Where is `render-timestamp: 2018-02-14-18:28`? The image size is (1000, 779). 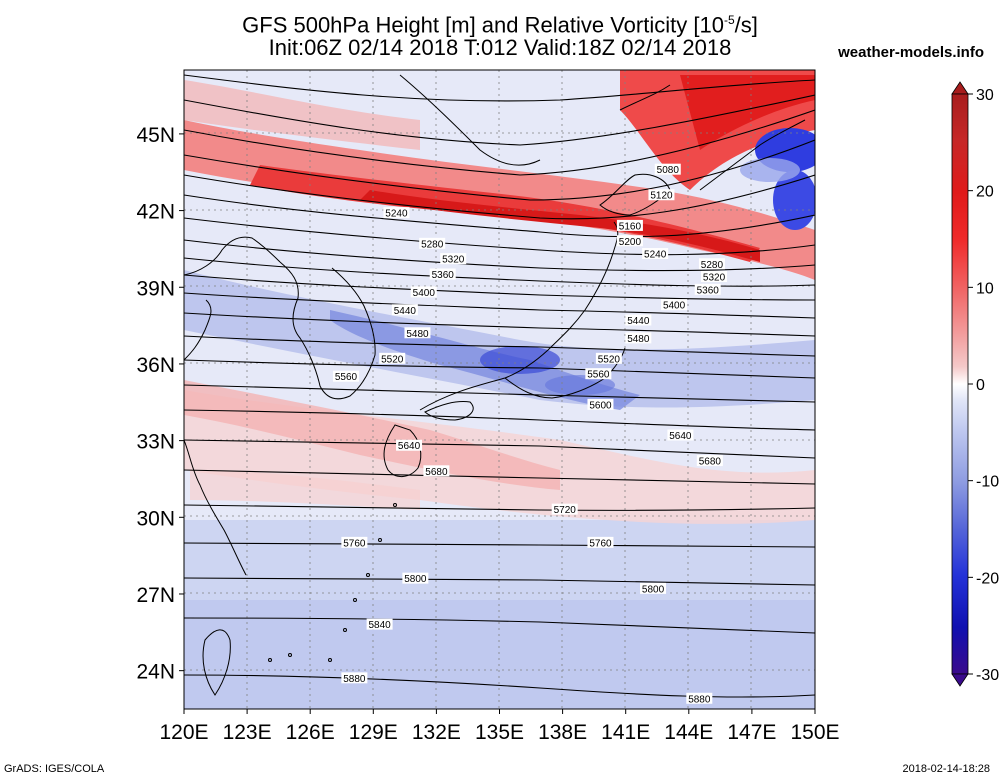 render-timestamp: 2018-02-14-18:28 is located at coordinates (946, 769).